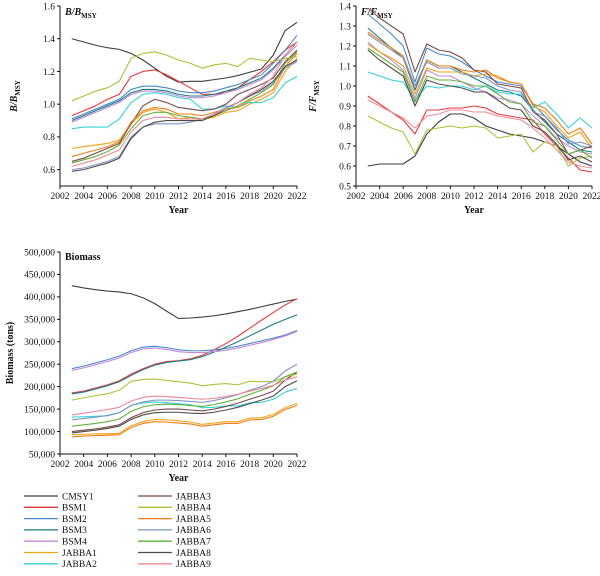  I want to click on y-tick-label: 1.6, so click(49, 7).